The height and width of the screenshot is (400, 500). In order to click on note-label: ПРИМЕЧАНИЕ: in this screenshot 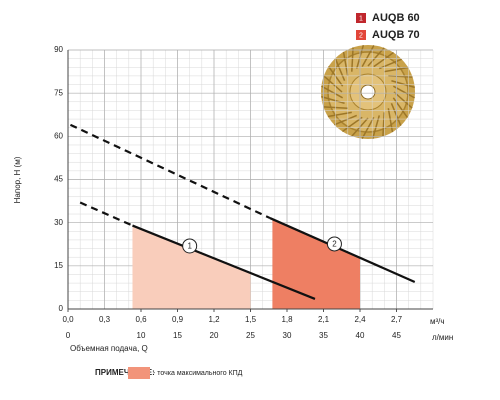, I will do `click(125, 372)`.